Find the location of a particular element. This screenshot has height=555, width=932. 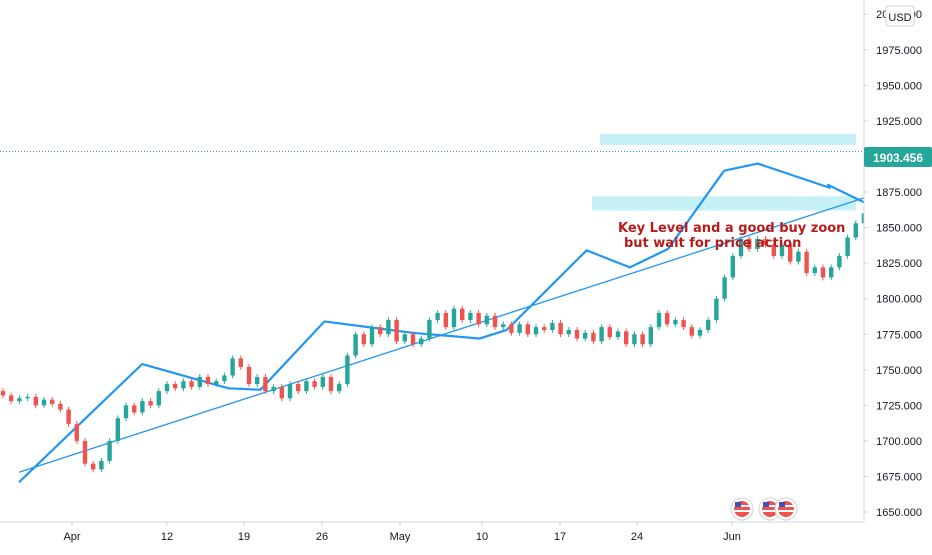

x-tick-label: 24 is located at coordinates (637, 537).